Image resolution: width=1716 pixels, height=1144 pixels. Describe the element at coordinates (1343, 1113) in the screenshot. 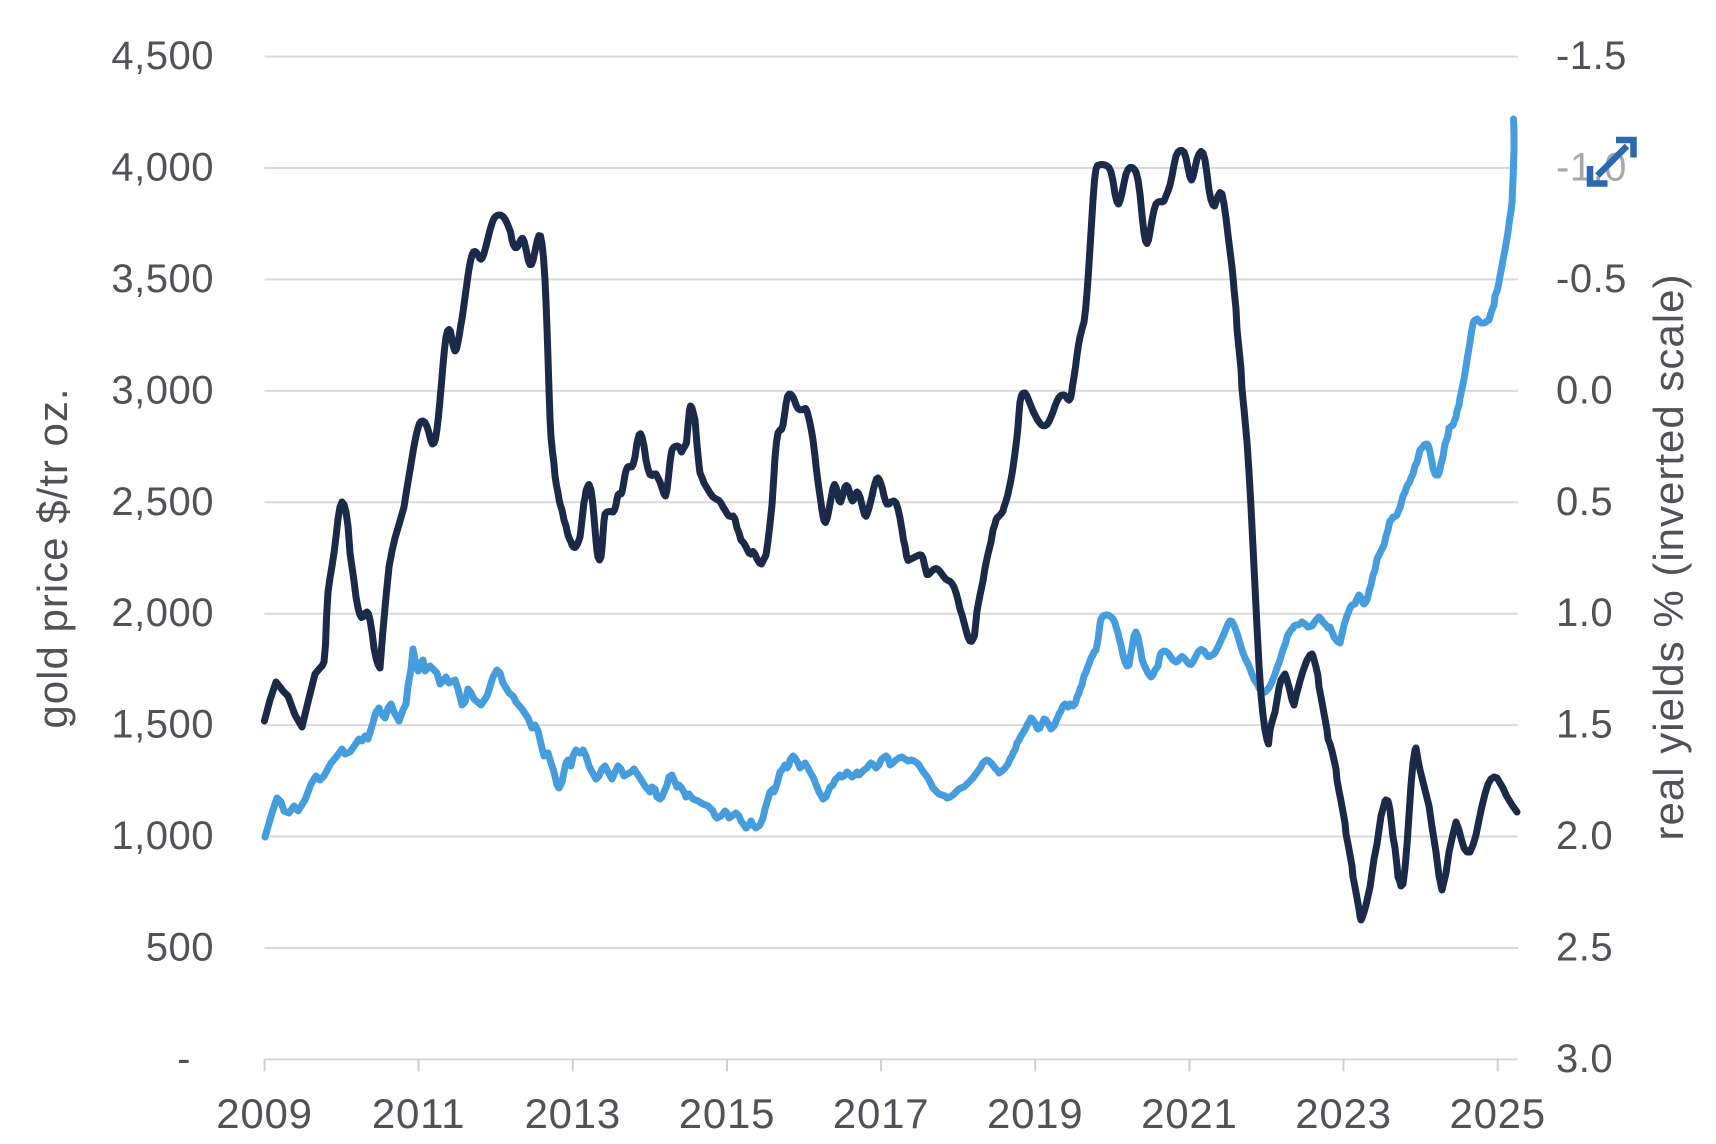

I see `svg-text: 2023` at that location.